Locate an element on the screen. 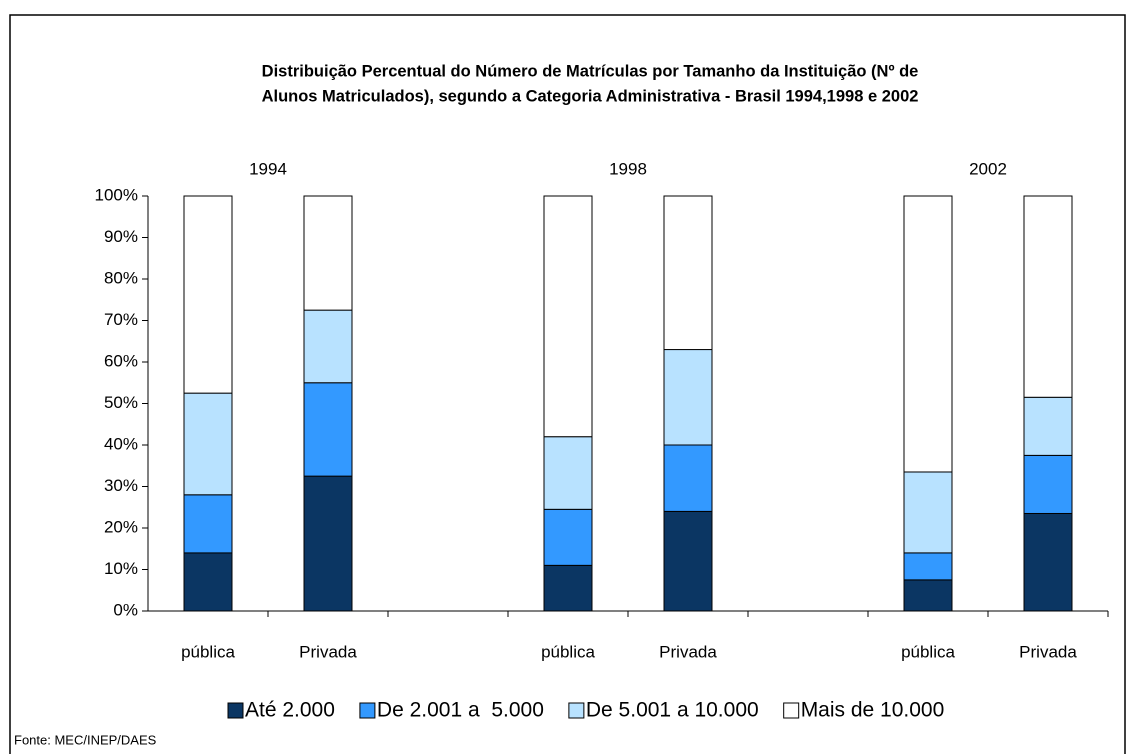 The height and width of the screenshot is (754, 1138). y-tick-label: 70% is located at coordinates (121, 319).